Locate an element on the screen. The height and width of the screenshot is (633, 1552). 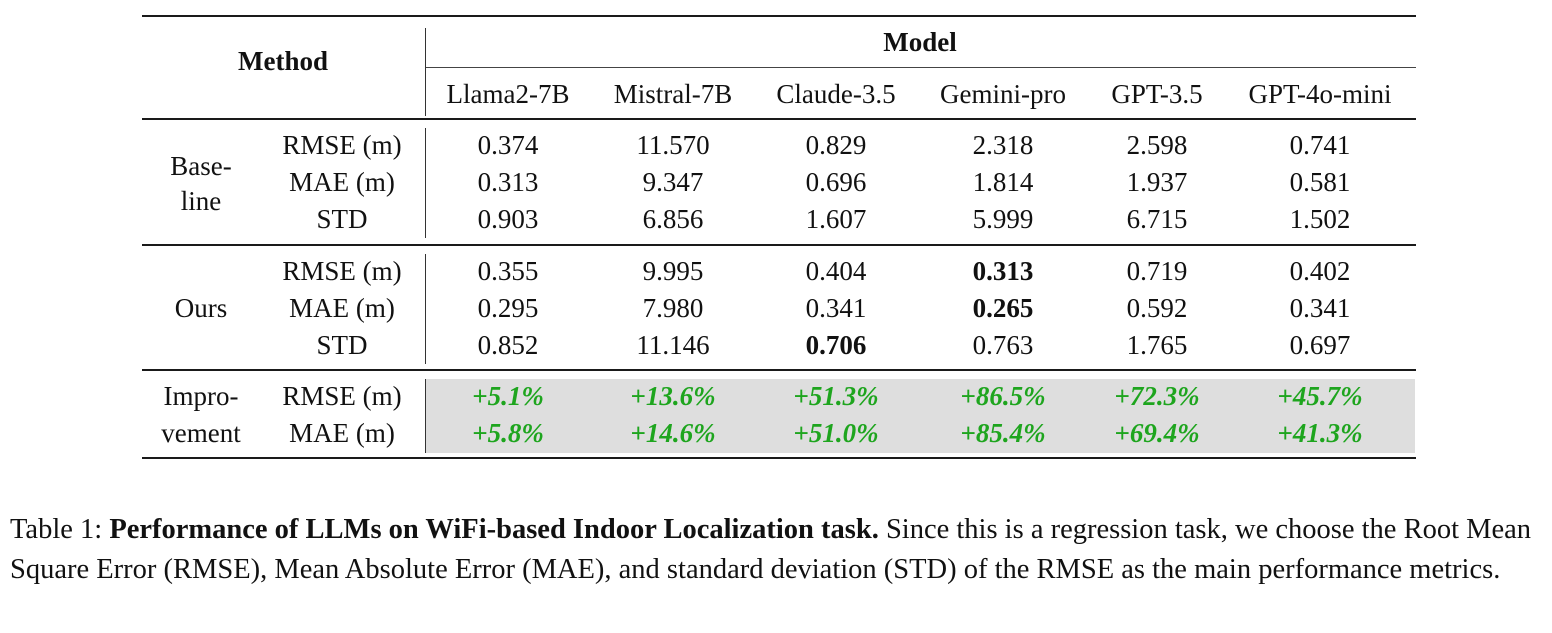
table-cell: +5.8% is located at coordinates (508, 433).